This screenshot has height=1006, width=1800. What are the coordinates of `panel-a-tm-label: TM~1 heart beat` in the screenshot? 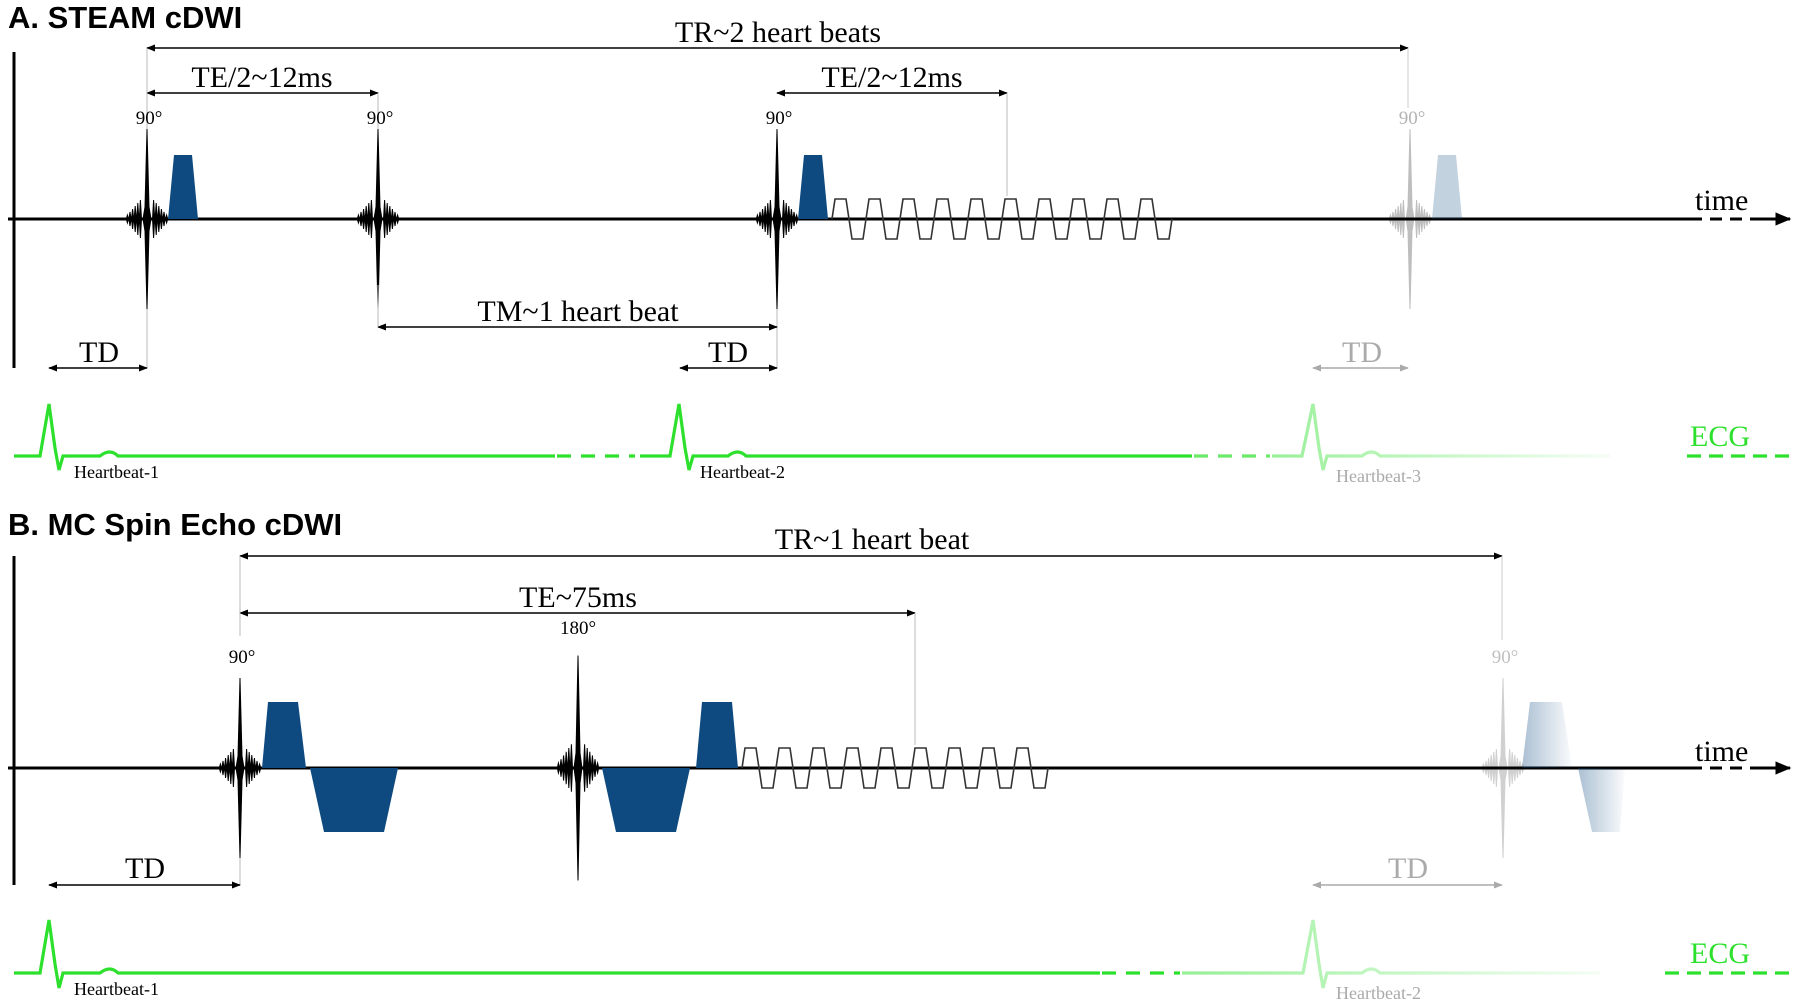 It's located at (578, 311).